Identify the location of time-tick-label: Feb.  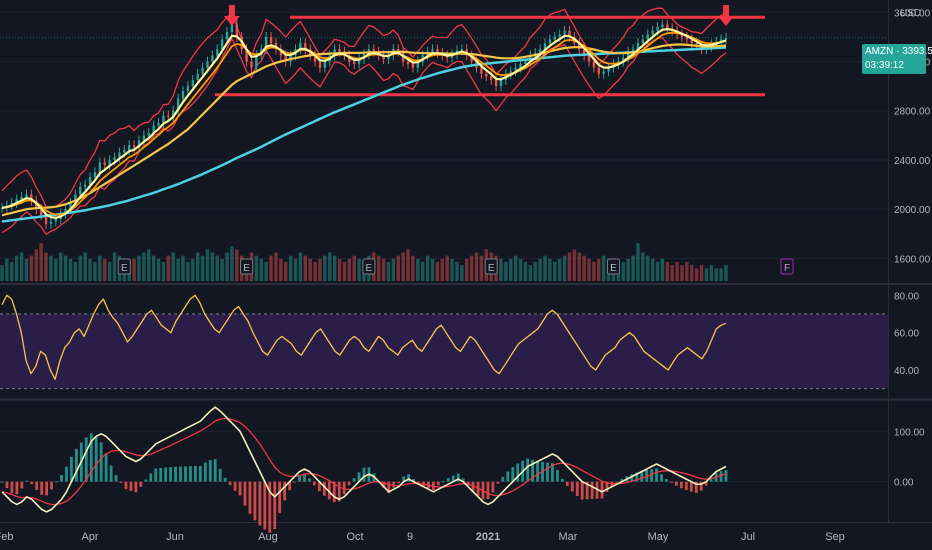
(6, 537).